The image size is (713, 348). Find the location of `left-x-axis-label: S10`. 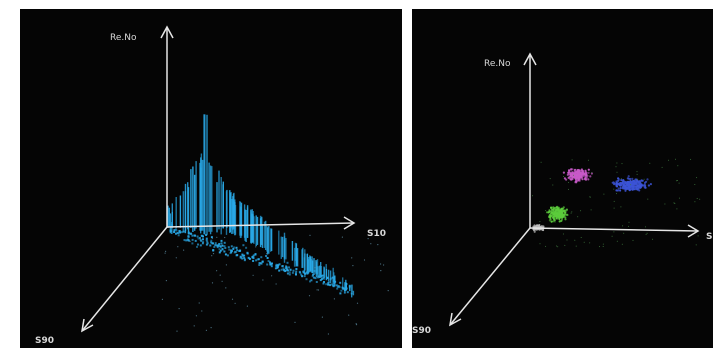

left-x-axis-label: S10 is located at coordinates (376, 234).